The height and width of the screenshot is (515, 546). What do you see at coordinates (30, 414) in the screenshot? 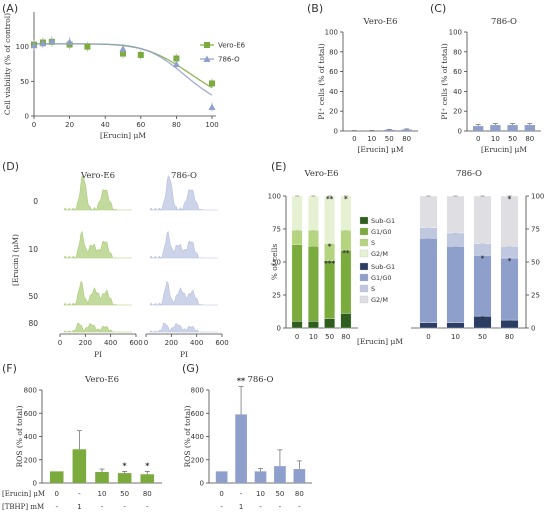
I see `y-tick-label: 600` at bounding box center [30, 414].